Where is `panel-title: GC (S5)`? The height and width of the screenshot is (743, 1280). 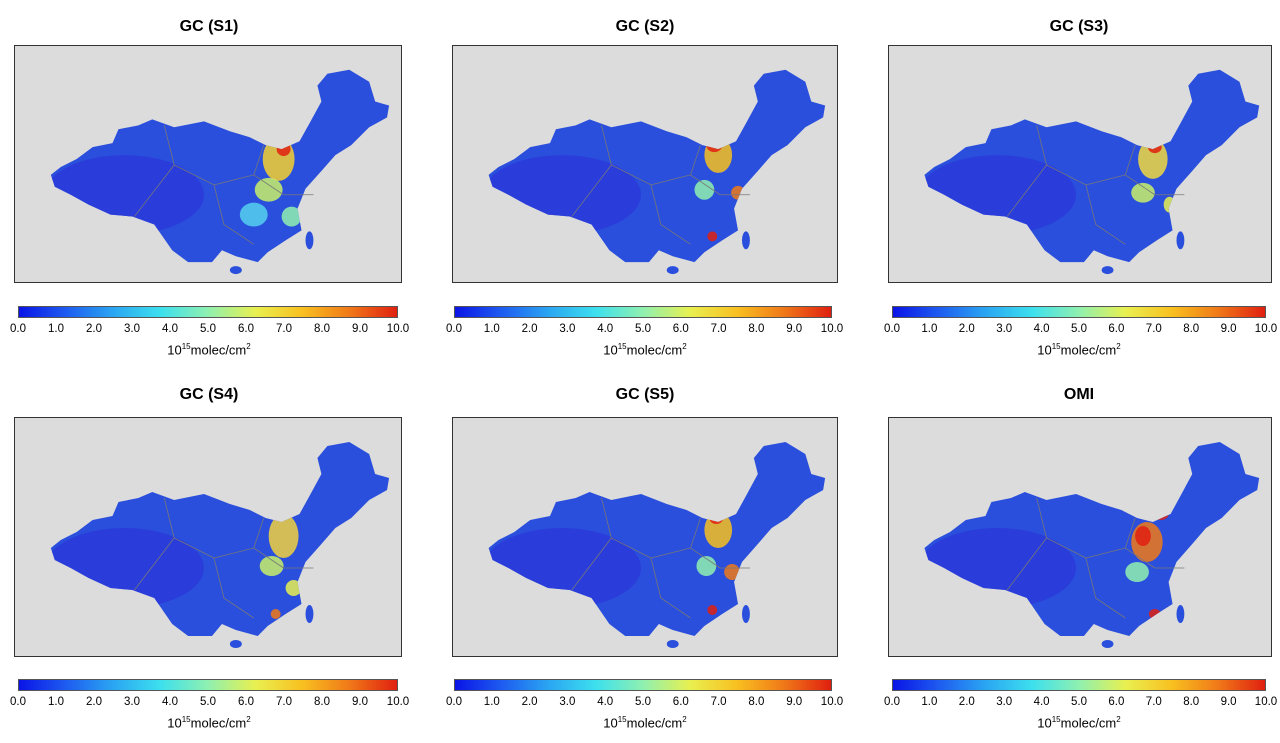
panel-title: GC (S5) is located at coordinates (645, 394).